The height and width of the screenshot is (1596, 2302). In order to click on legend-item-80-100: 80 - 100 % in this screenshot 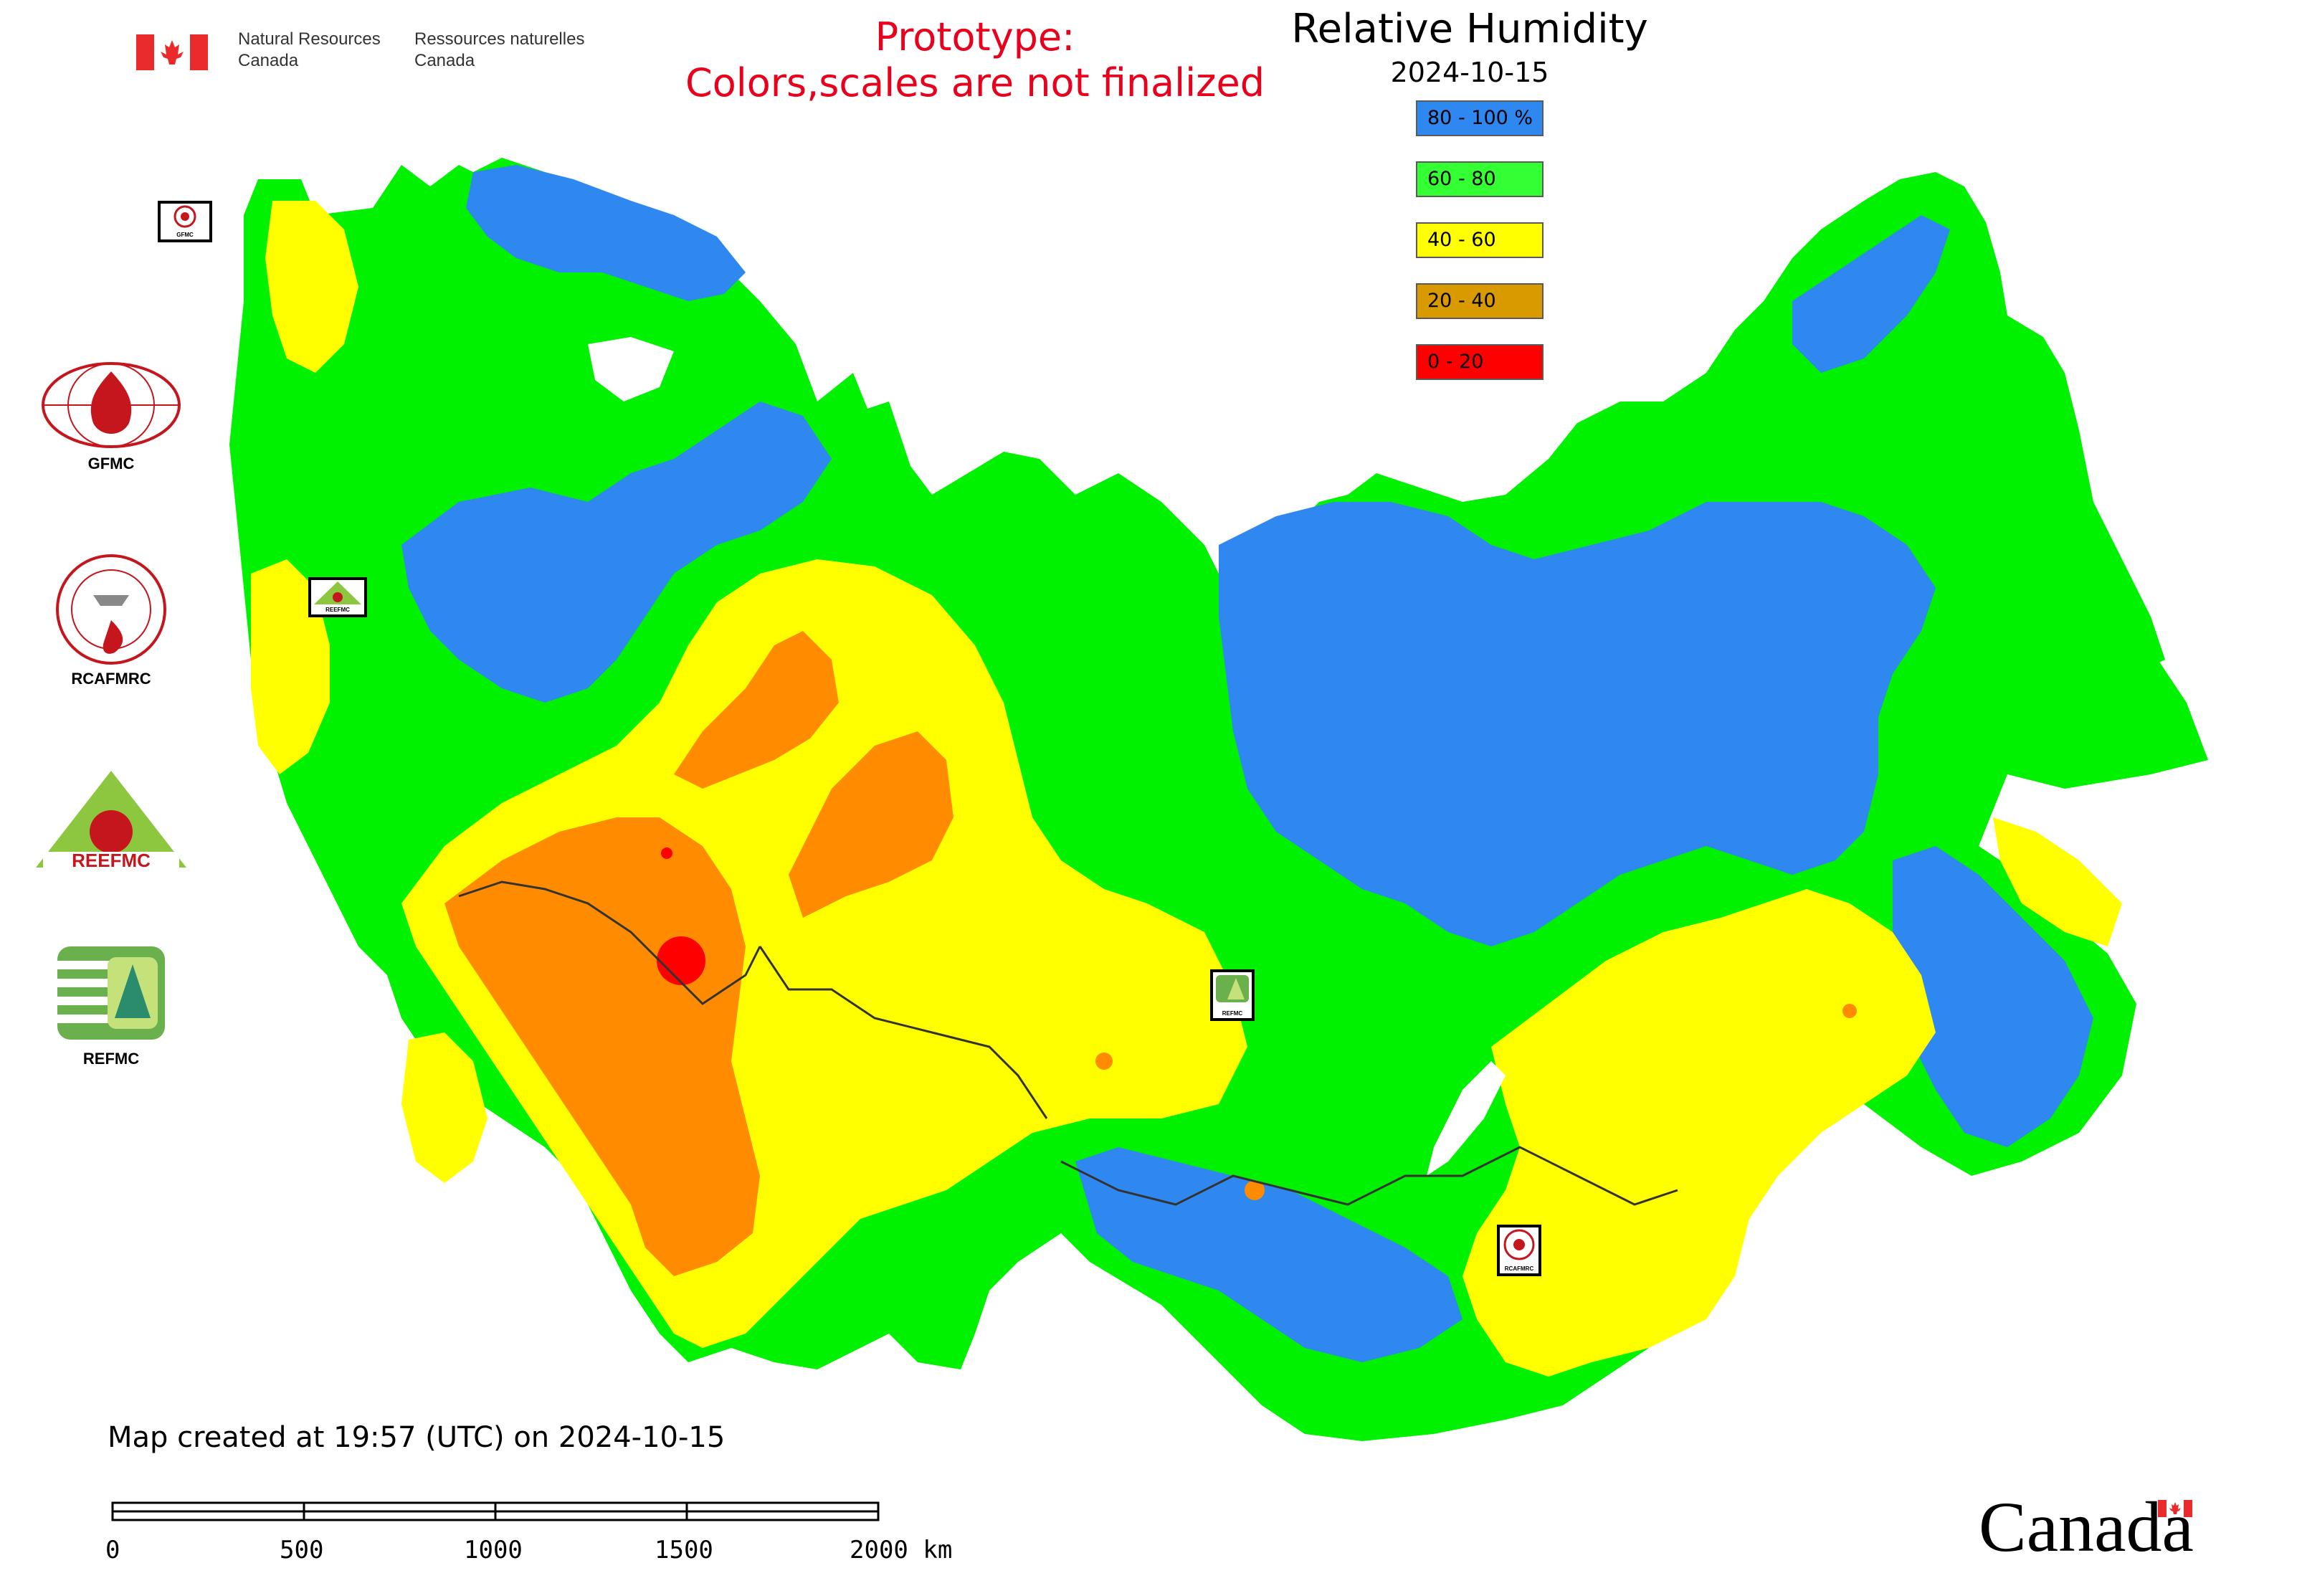, I will do `click(1480, 118)`.